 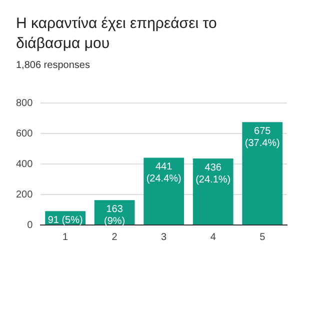 What do you see at coordinates (263, 237) in the screenshot?
I see `x-tick-label: 5` at bounding box center [263, 237].